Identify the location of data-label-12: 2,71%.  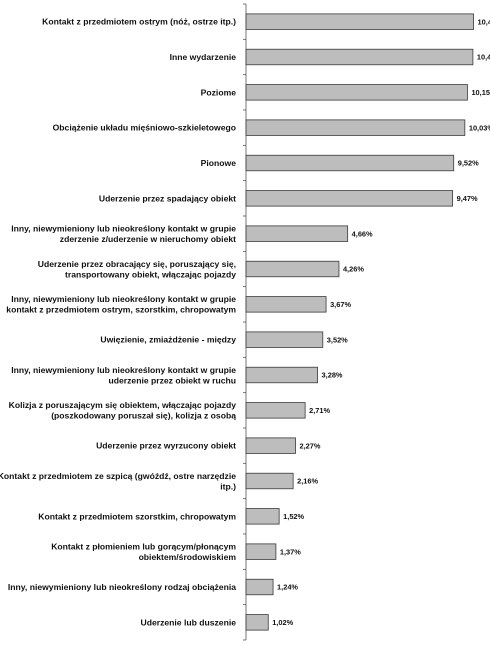
(319, 410).